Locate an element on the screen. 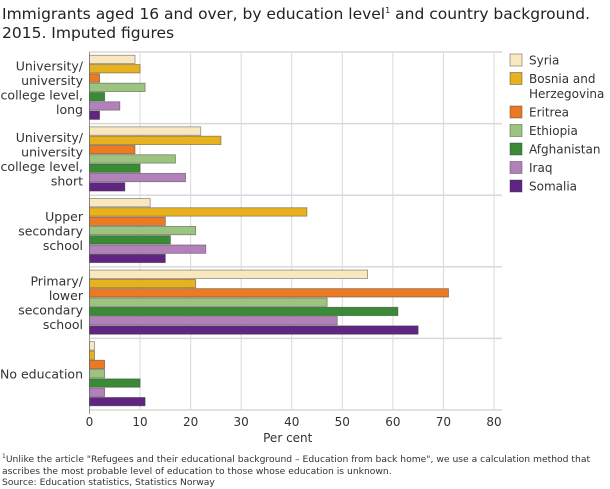 The height and width of the screenshot is (489, 610). x-tick-label: 40 is located at coordinates (291, 422).